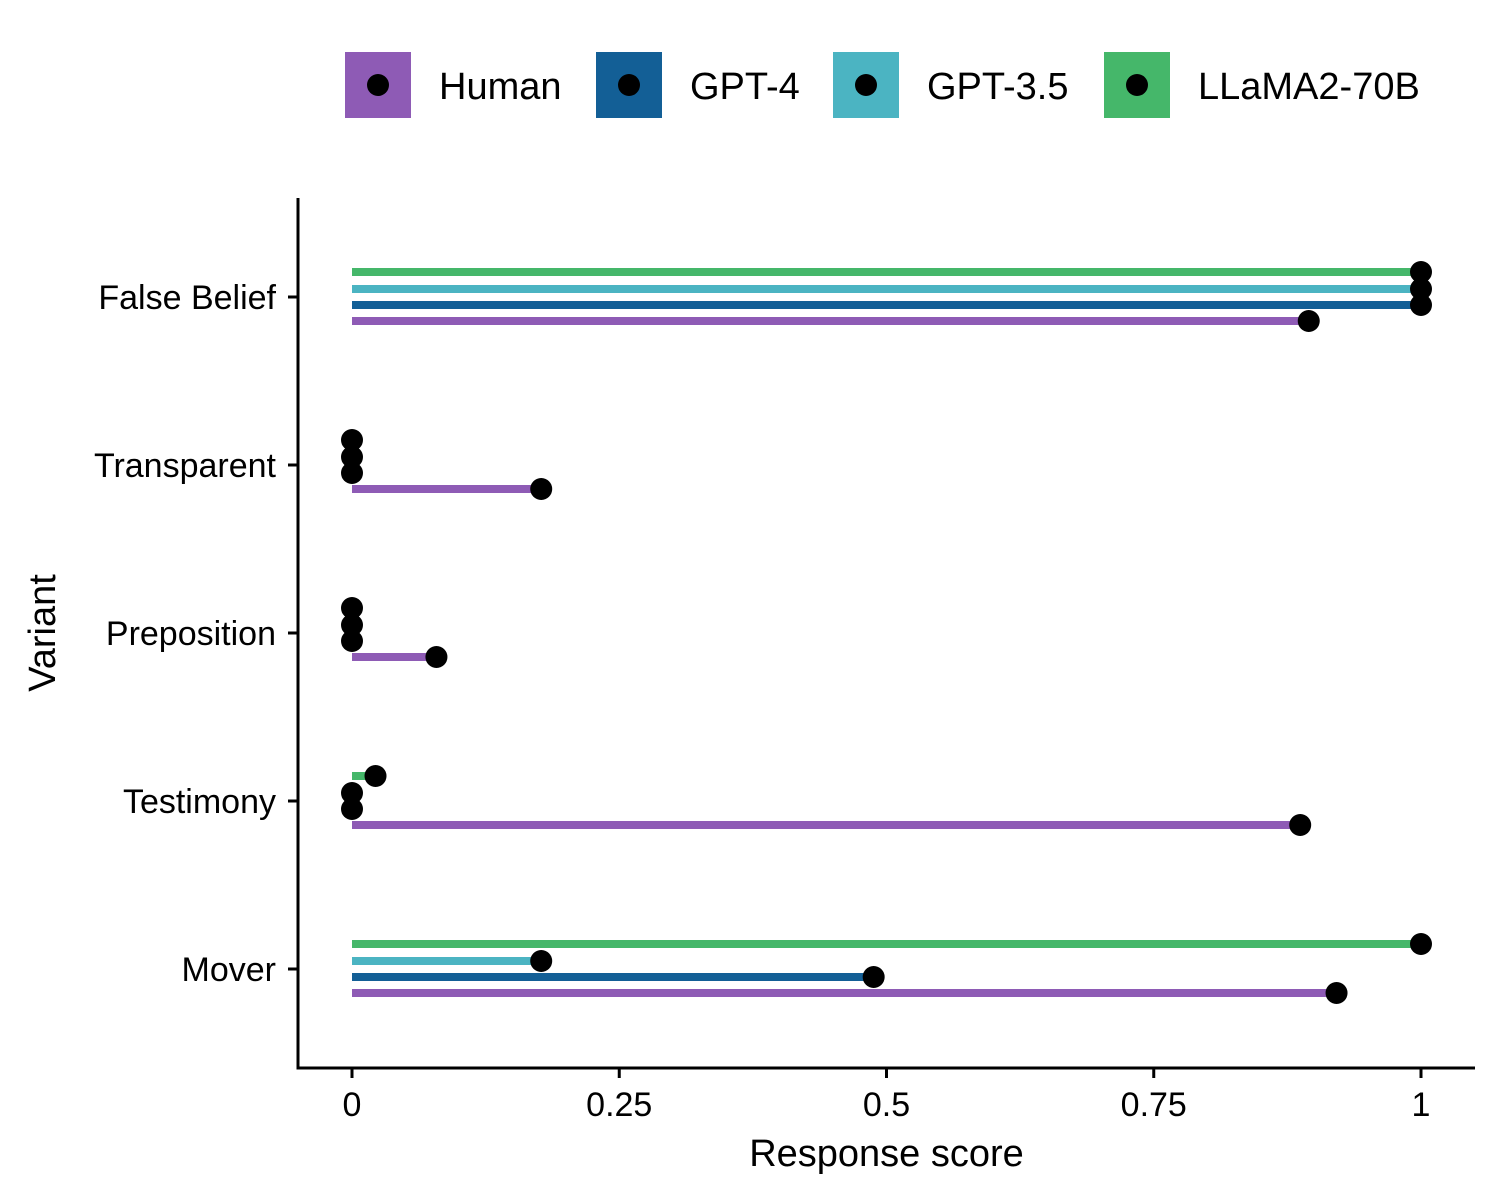  Describe the element at coordinates (1421, 272) in the screenshot. I see `point-llama2-70b-false-belief` at that location.